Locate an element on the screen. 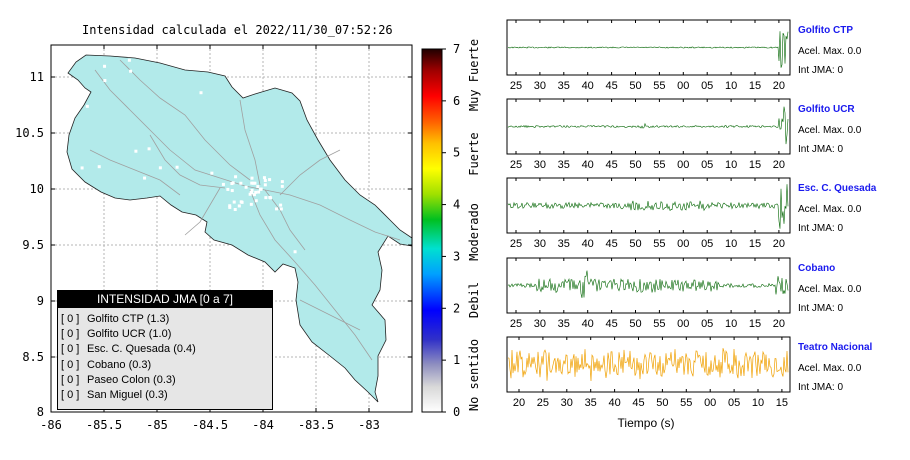 The height and width of the screenshot is (460, 910). legend-title: INTENSIDAD JMA [0 a 7] is located at coordinates (165, 299).